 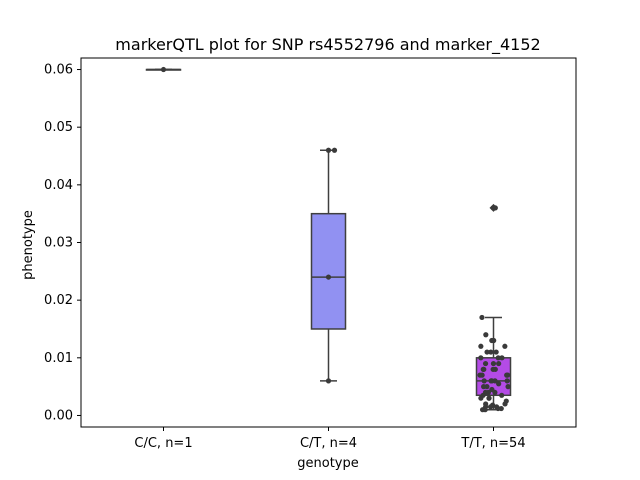 I want to click on x-tick-label: C/T, n=4, so click(x=328, y=443).